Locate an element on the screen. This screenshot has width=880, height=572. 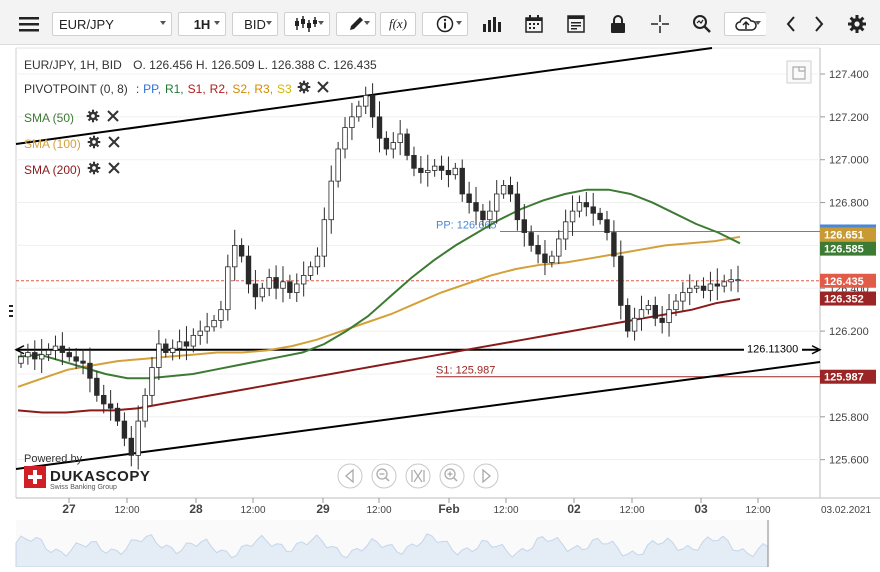
price-type-selector: BID is located at coordinates (255, 24).